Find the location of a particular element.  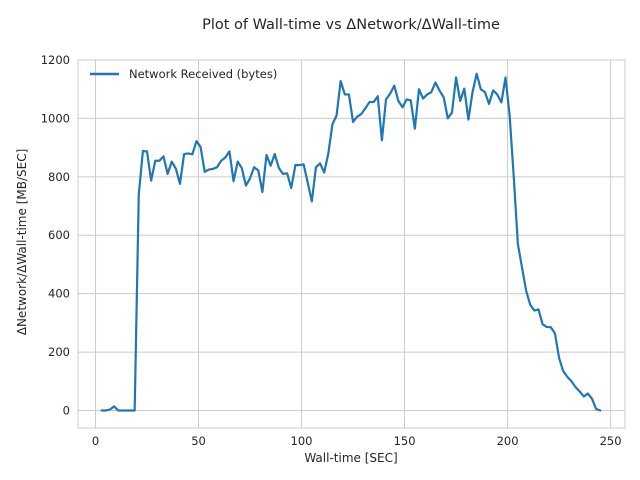

y-axis-ticks: 0 200 400 600 800 1000 1200 is located at coordinates (55, 235).